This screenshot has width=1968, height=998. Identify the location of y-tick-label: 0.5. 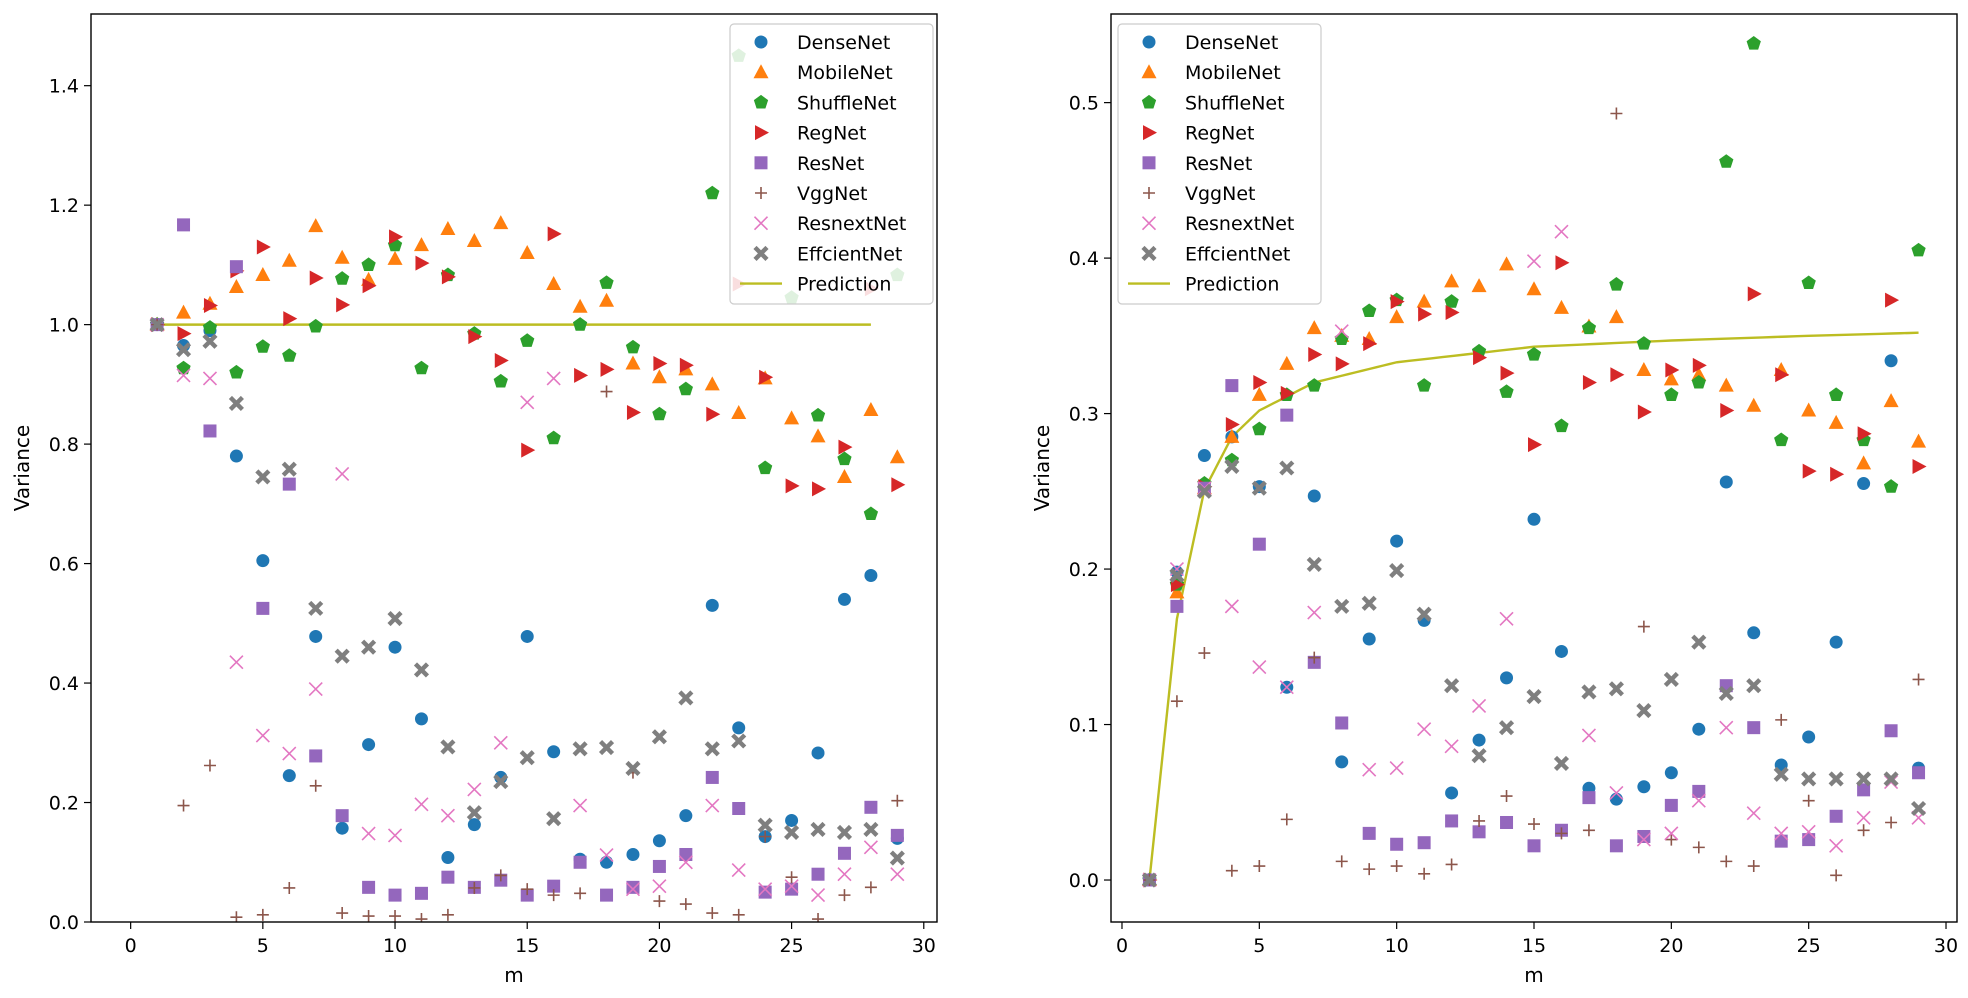
(1084, 104).